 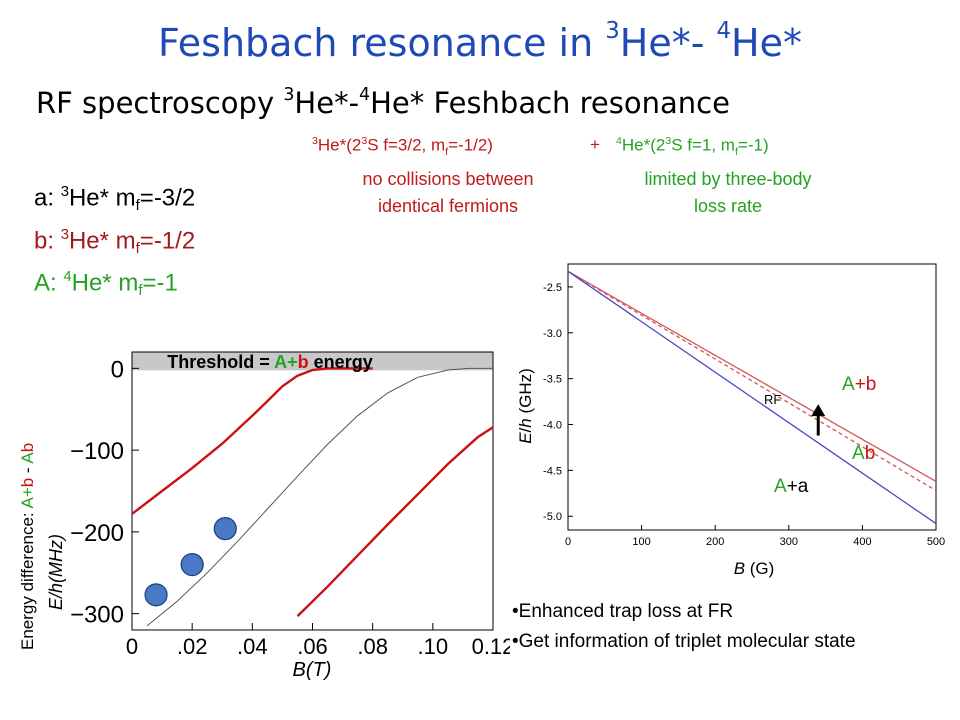 I want to click on legend-a: a: 3He* mf=-3/2, so click(x=115, y=199).